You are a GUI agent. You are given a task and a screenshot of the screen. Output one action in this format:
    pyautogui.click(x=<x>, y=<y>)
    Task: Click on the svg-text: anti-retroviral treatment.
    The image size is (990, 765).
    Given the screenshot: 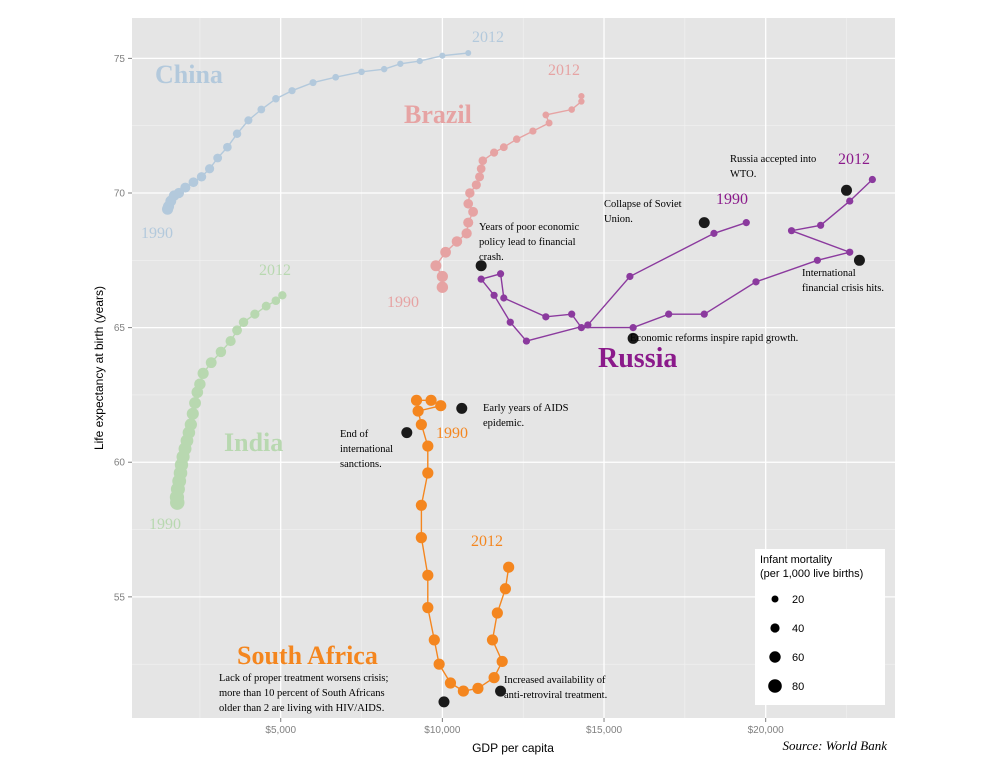 What is the action you would take?
    pyautogui.click(x=555, y=695)
    